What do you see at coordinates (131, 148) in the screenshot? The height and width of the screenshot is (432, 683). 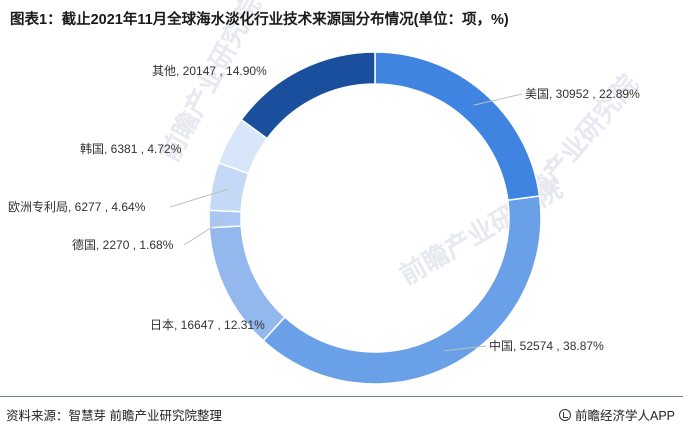 I see `slice-label-6: 韩国, 6381 , 4.72%` at bounding box center [131, 148].